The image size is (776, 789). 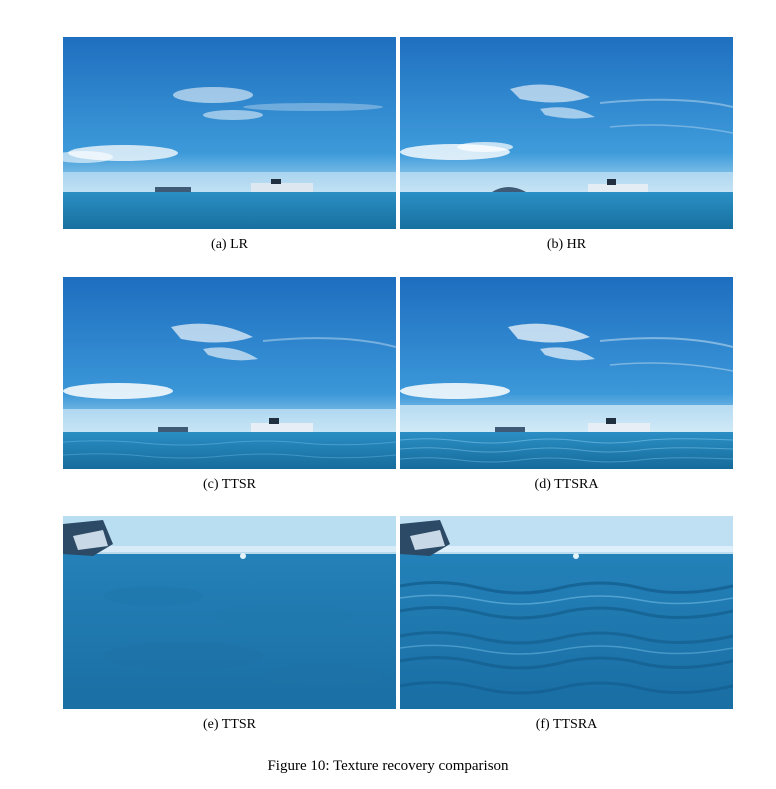 What do you see at coordinates (388, 766) in the screenshot?
I see `figure-caption: Figure 10: Texture recovery comparison` at bounding box center [388, 766].